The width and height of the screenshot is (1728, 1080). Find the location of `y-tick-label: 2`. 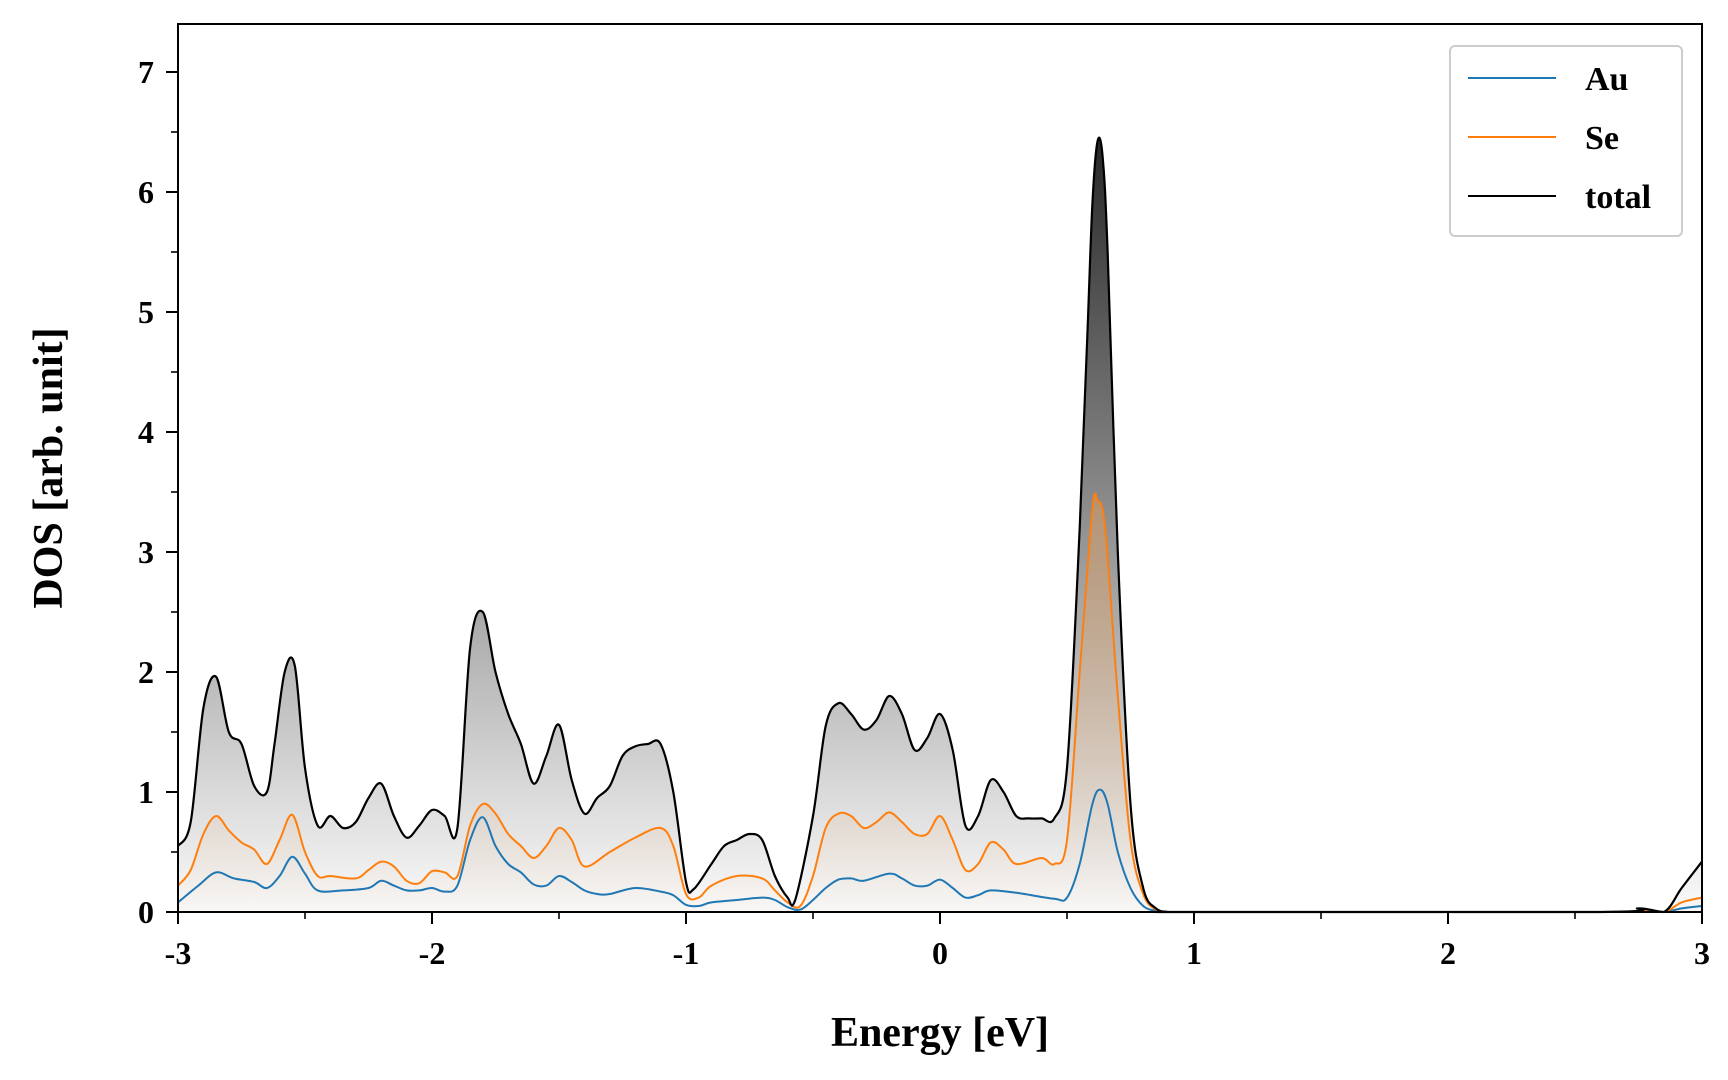

y-tick-label: 2 is located at coordinates (146, 672).